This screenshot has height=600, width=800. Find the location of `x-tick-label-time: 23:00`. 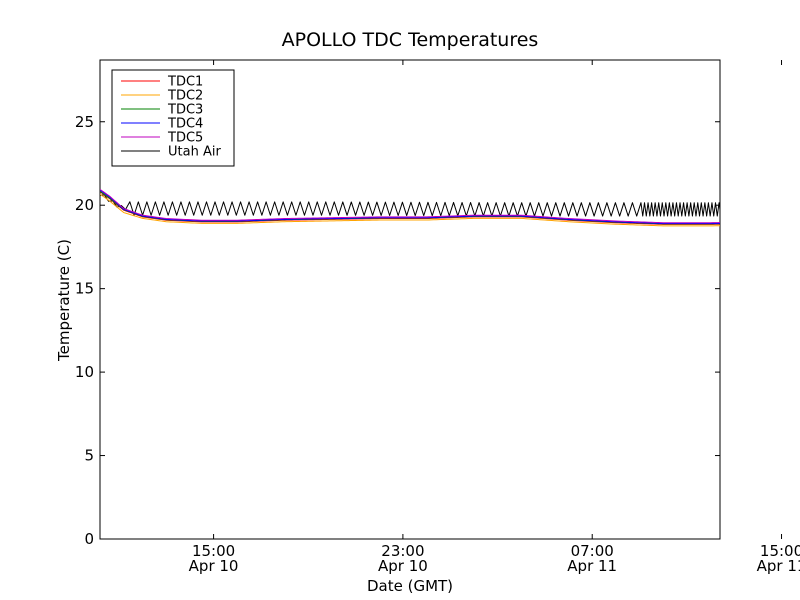

x-tick-label-time: 23:00 is located at coordinates (402, 551).